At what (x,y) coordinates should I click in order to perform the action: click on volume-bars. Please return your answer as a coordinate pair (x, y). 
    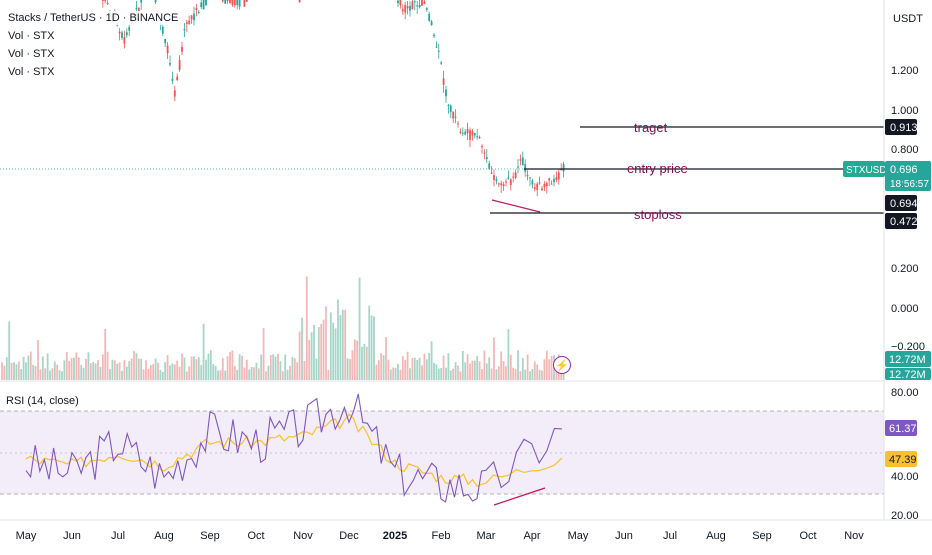
    Looking at the image, I should click on (283, 328).